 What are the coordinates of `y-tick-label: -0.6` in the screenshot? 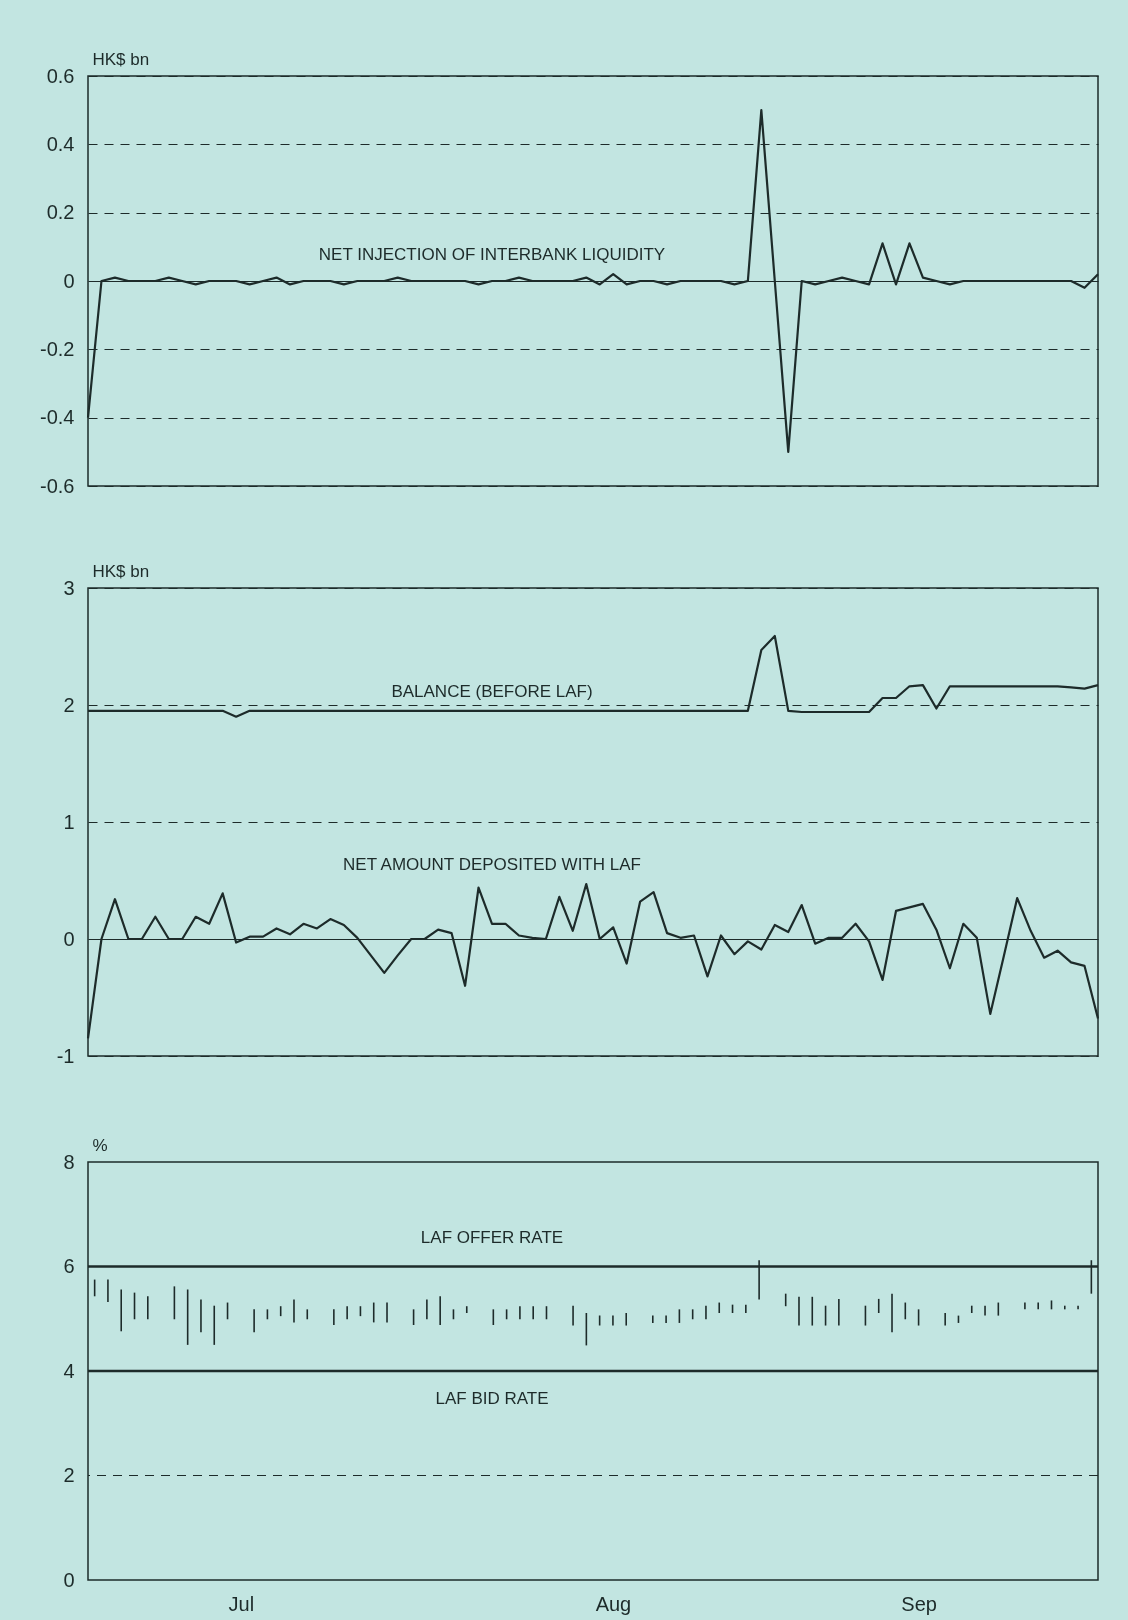 It's located at (57, 485).